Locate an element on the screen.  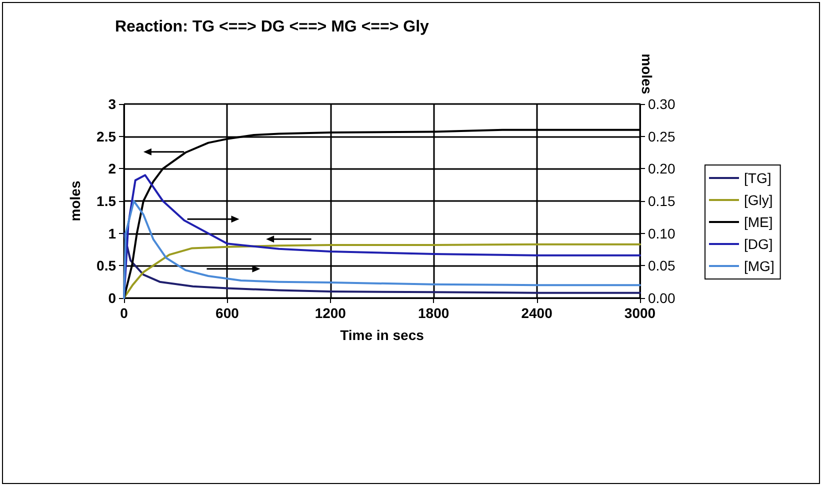
y2-tick-label: 0.20 is located at coordinates (662, 168).